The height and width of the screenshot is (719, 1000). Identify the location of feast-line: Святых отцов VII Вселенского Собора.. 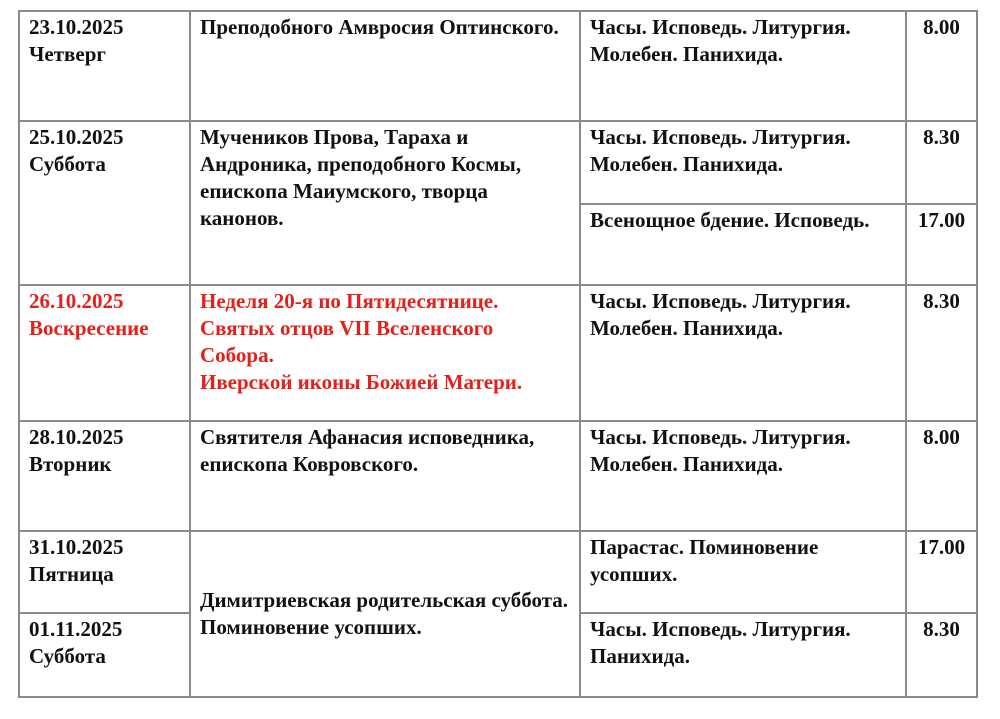
(347, 341).